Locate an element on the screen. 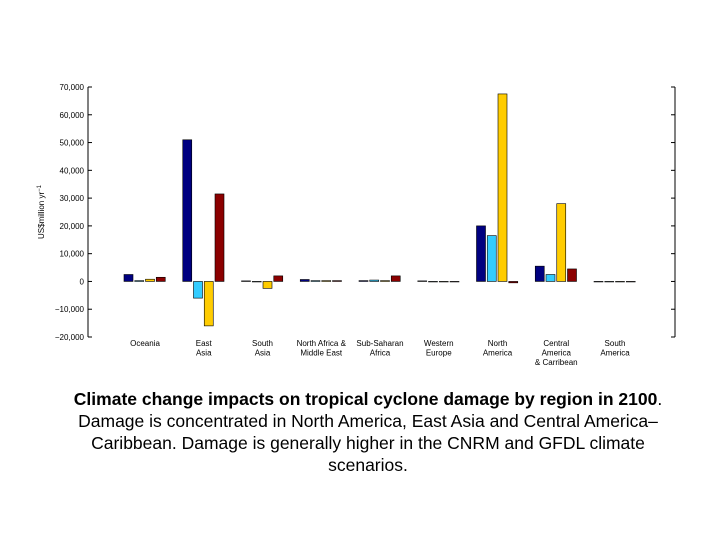 The width and height of the screenshot is (720, 540). x-tick-label: East is located at coordinates (204, 343).